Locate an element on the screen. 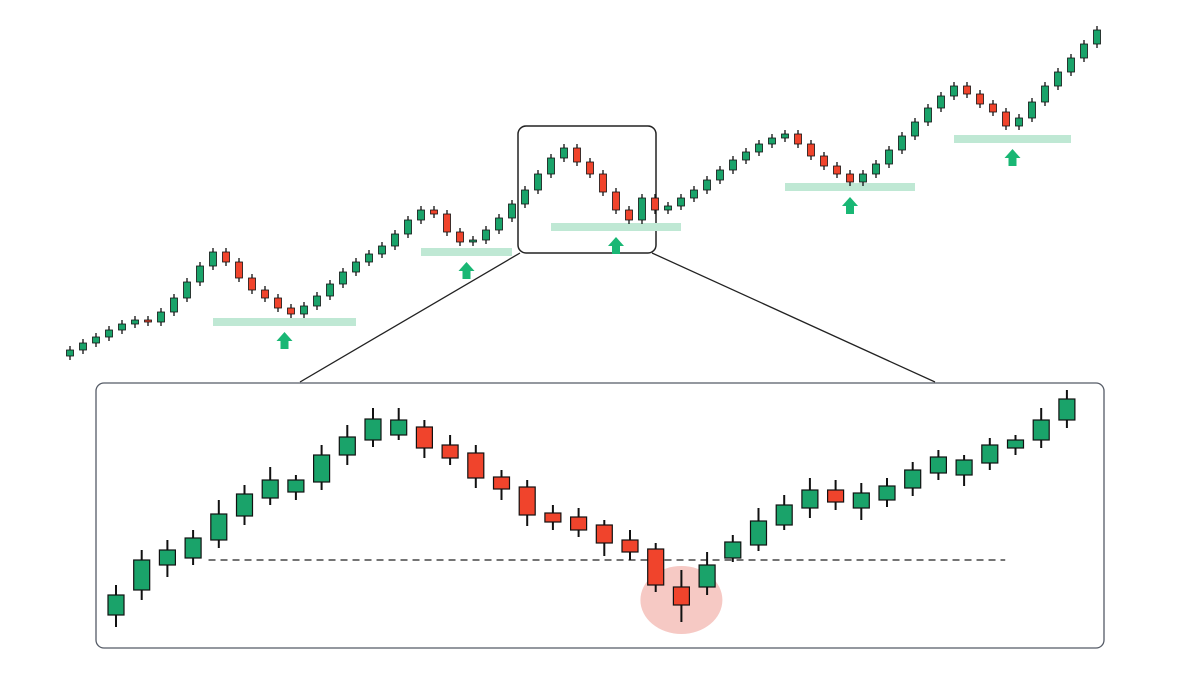  zoom-connector is located at coordinates (793, 317).